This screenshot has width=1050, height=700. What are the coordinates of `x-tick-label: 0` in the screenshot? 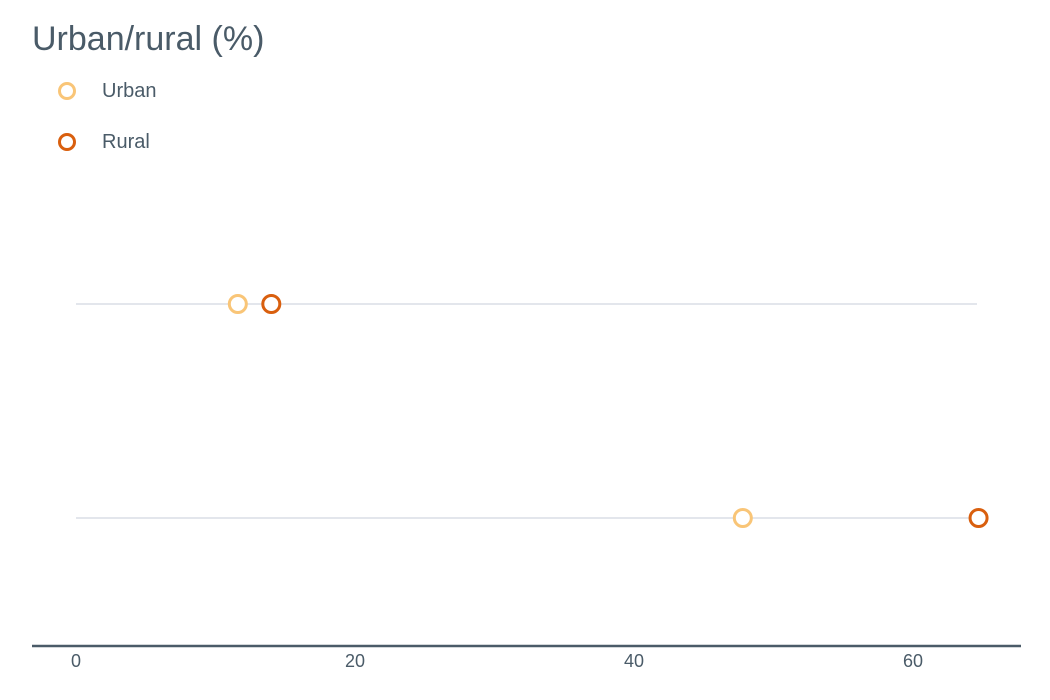 It's located at (76, 661).